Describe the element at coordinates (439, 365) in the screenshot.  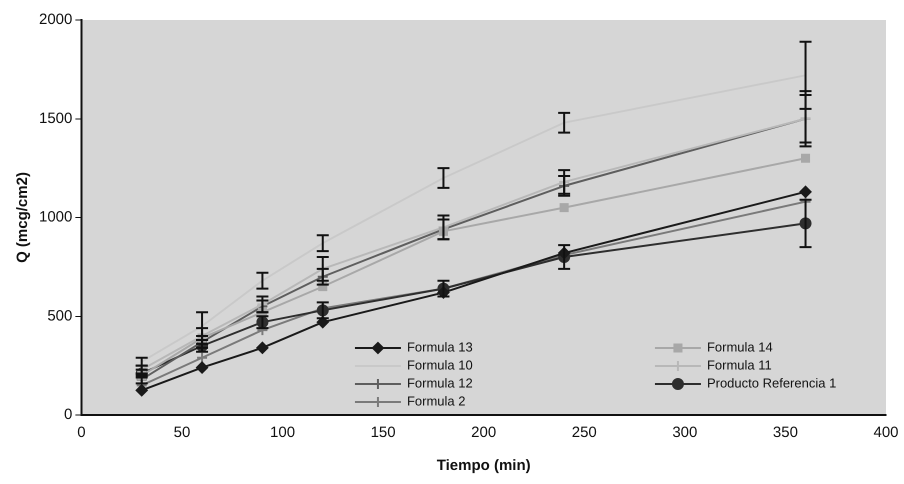
I see `legend-label: Formula 10` at that location.